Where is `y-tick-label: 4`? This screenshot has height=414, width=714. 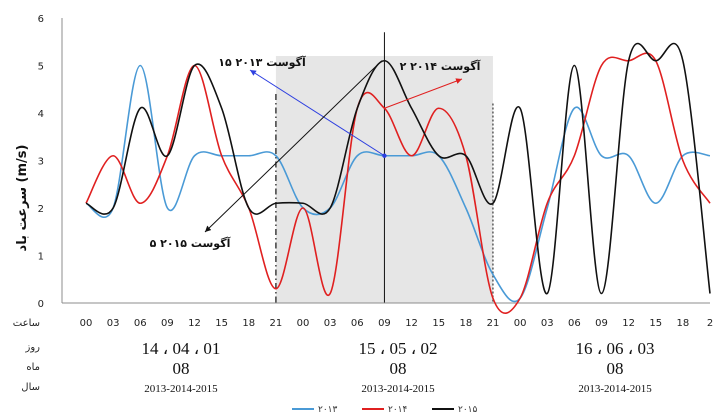
y-tick-label: 4 is located at coordinates (41, 114).